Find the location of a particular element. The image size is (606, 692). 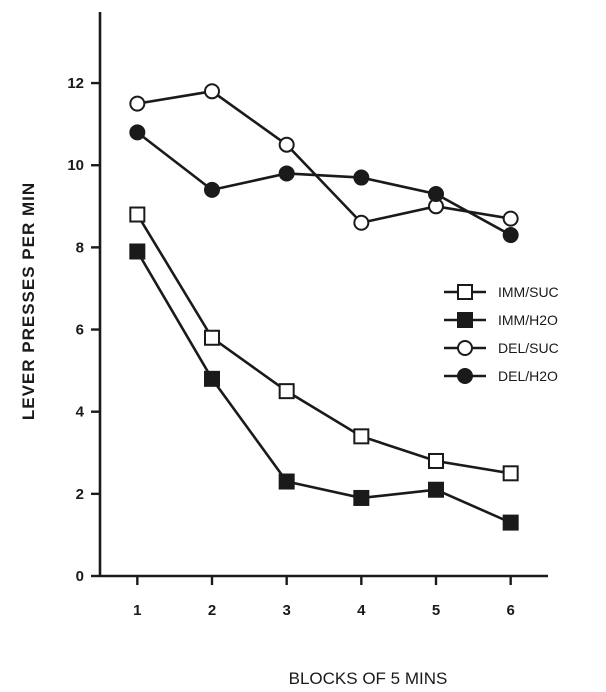

y-tick-label: 6 is located at coordinates (80, 330).